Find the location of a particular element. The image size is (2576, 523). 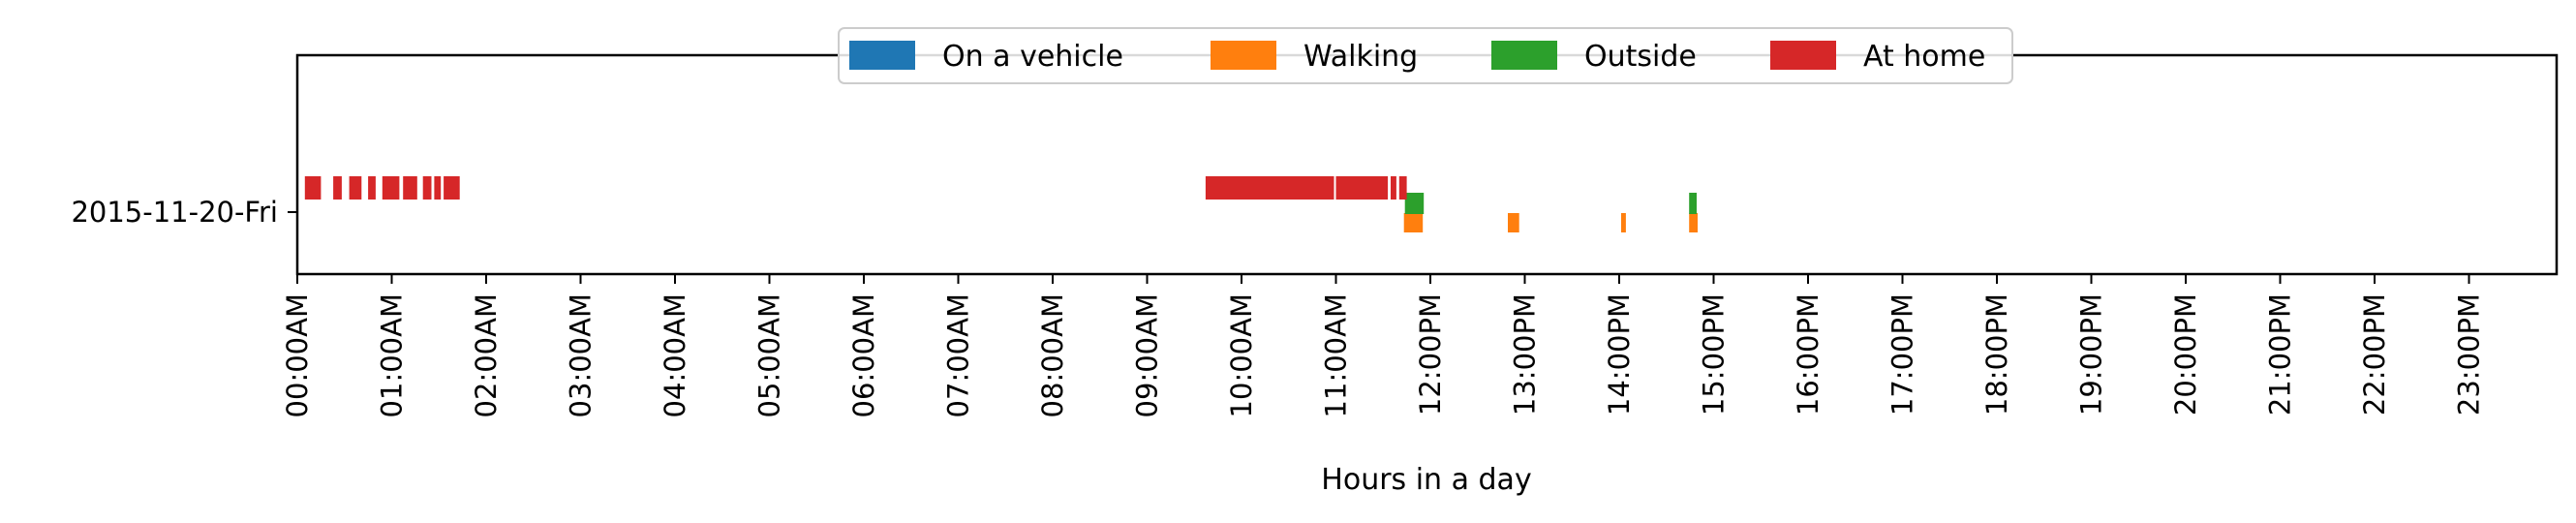

legend-swatch-at-home is located at coordinates (1803, 55).